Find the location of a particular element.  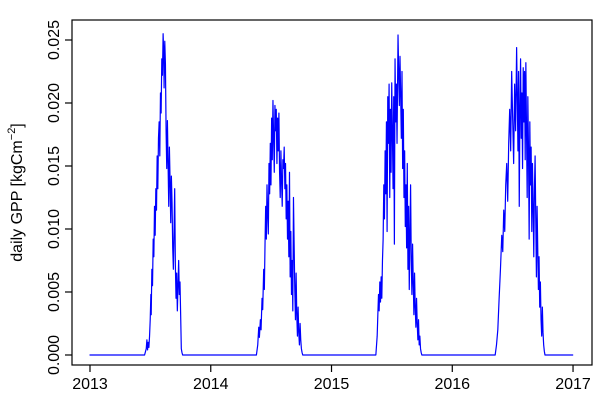

y-axis-tick-labels: 0.000 0.005 0.010 0.015 0.020 0.025 is located at coordinates (54, 197).